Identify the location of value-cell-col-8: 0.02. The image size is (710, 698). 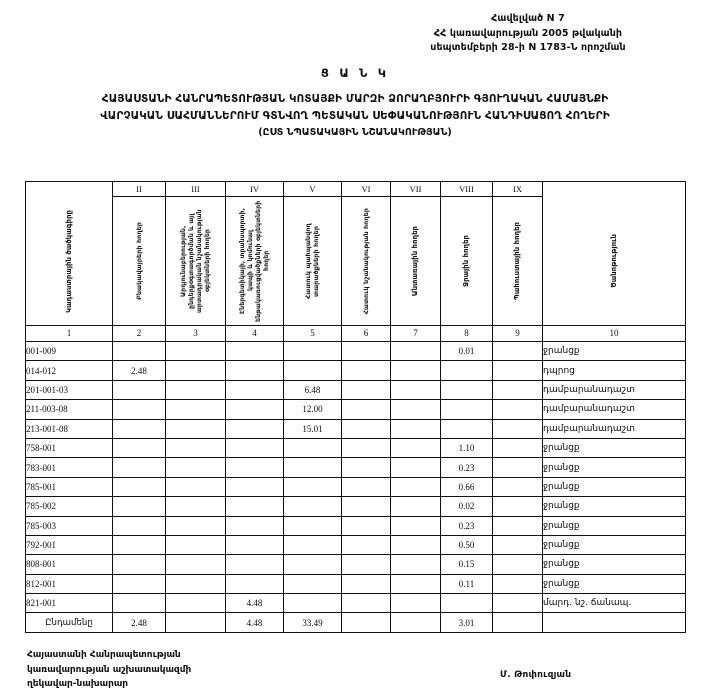
(466, 506).